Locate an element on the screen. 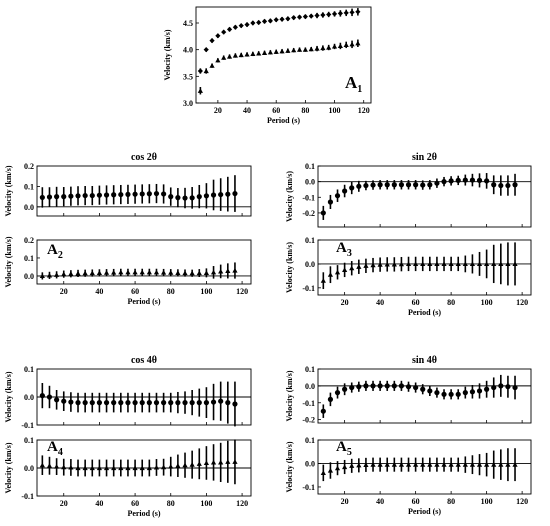  panel-a3: -0.2 -0.1 0.0 0.1 Velocity (km/s) sin 2θ A3 is located at coordinates (408, 205).